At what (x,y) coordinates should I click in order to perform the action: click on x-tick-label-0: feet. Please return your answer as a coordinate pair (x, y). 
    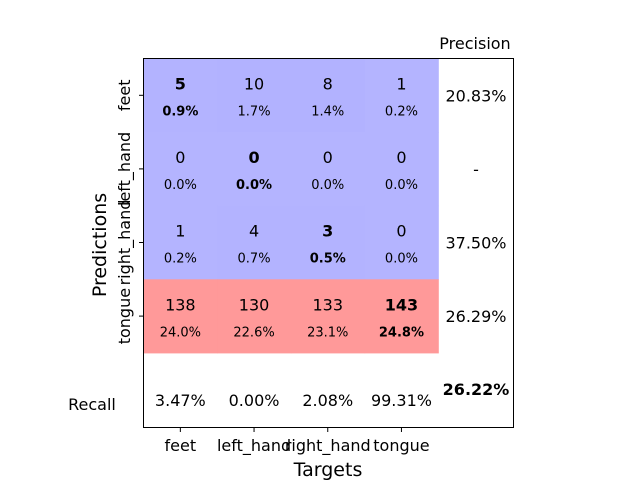
    Looking at the image, I should click on (181, 445).